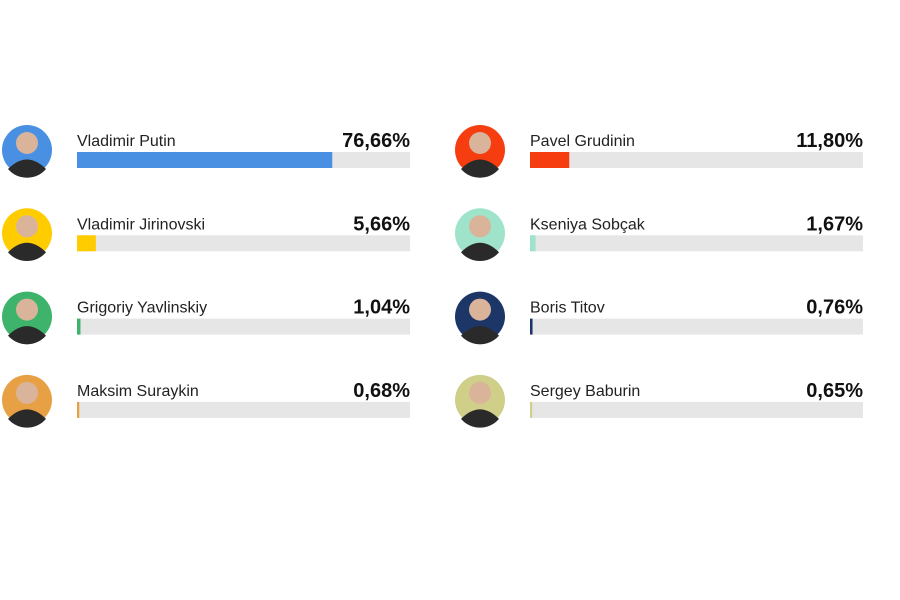 This screenshot has width=900, height=600. What do you see at coordinates (829, 141) in the screenshot?
I see `value-label: 11,80%` at bounding box center [829, 141].